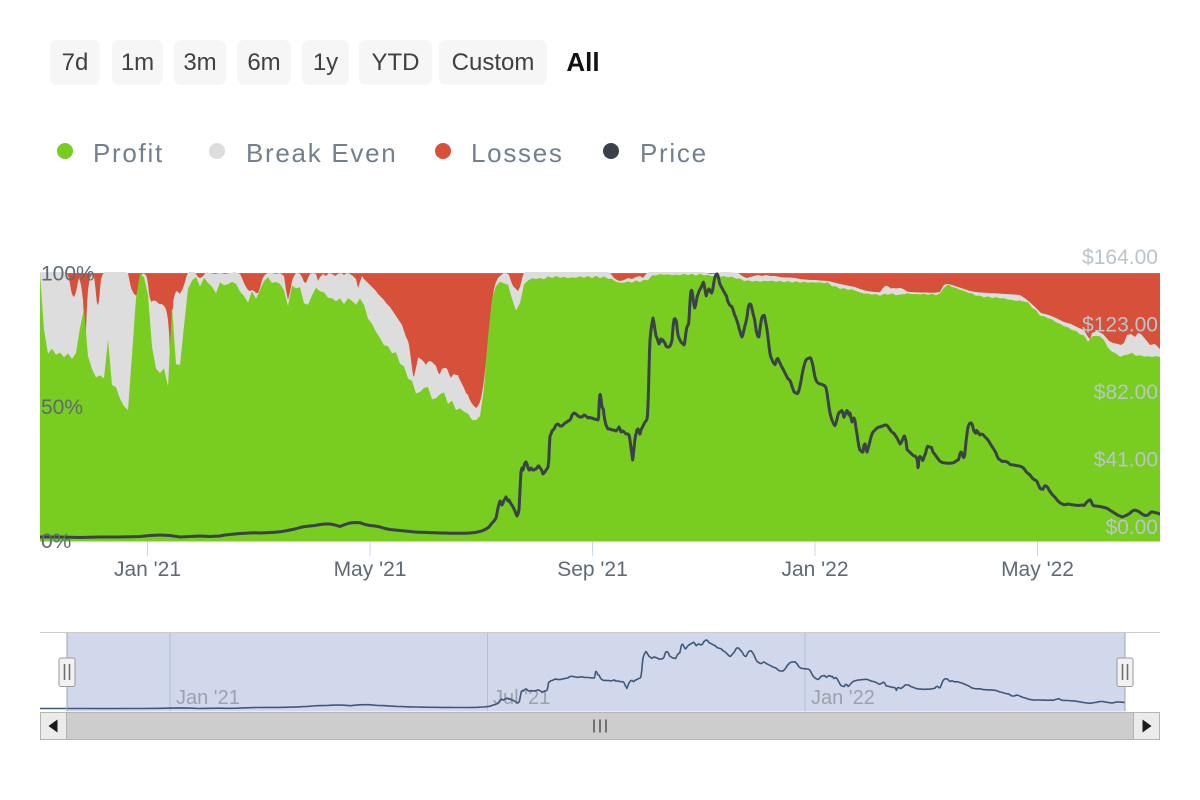 The height and width of the screenshot is (800, 1200). I want to click on svg-text: 50%, so click(62, 407).